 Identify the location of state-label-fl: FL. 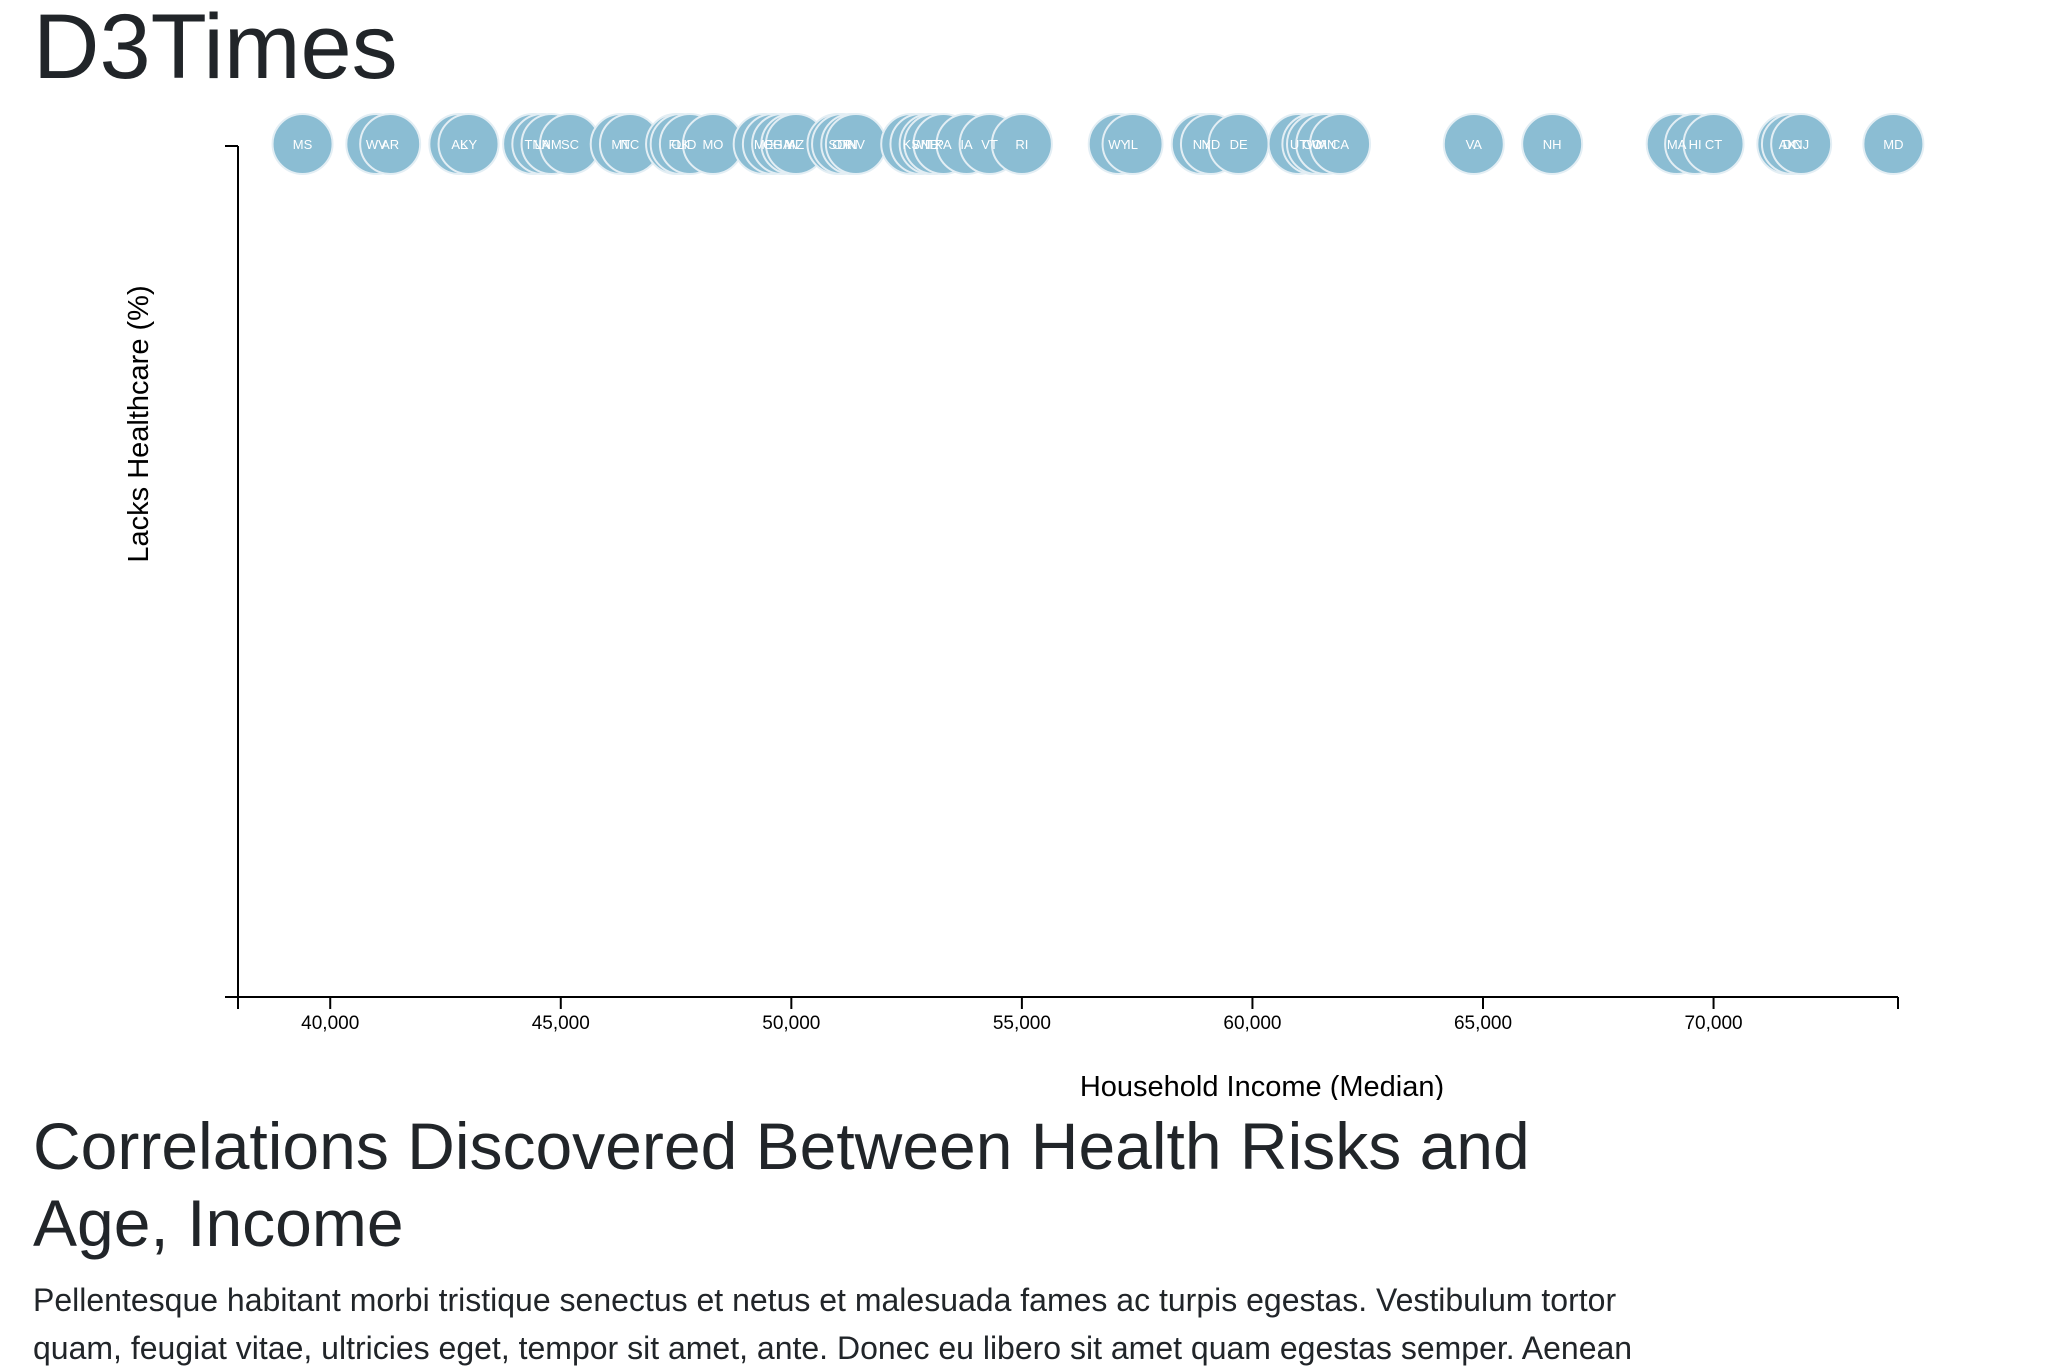
(675, 144).